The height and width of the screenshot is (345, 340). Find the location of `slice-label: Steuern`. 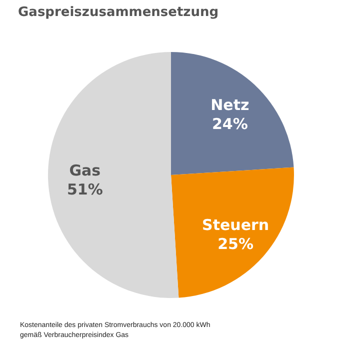

slice-label: Steuern is located at coordinates (236, 225).